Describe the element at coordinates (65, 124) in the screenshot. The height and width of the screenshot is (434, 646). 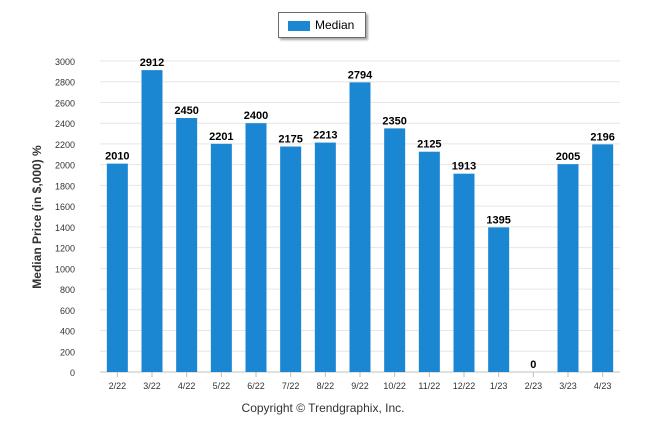
I see `y-tick-label: 2400` at that location.